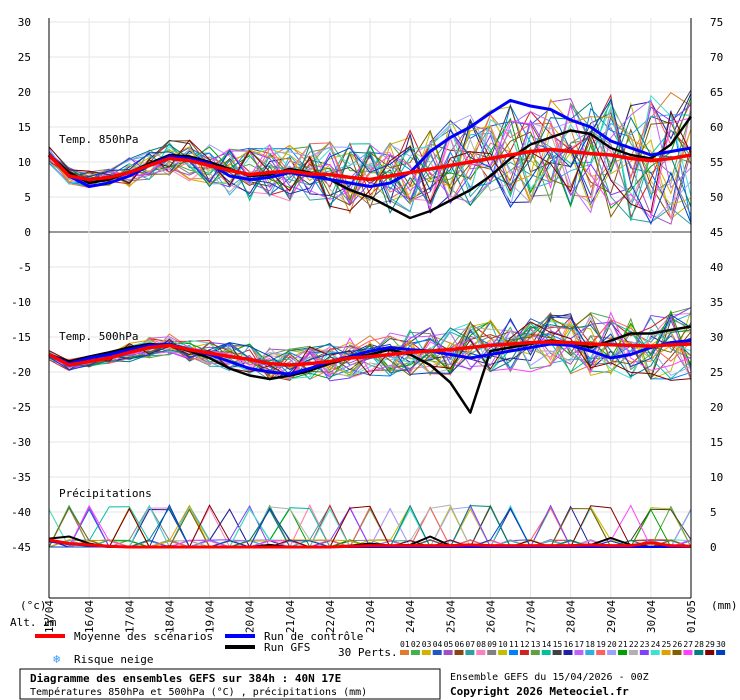  What do you see at coordinates (481, 644) in the screenshot?
I see `pert-legend-label-08: 08` at bounding box center [481, 644].